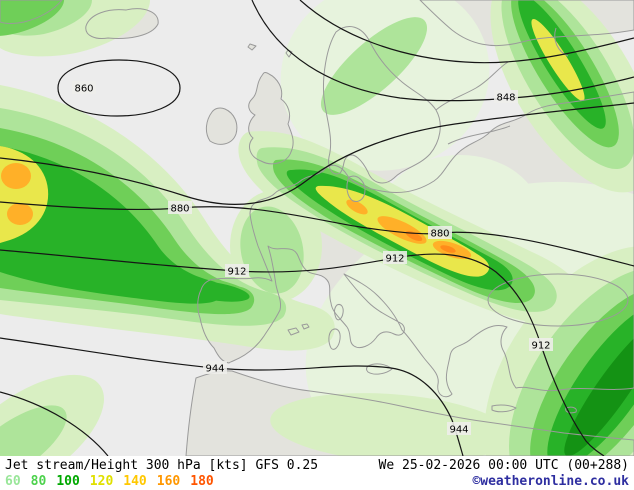  What do you see at coordinates (503, 465) in the screenshot?
I see `valid-datetime: We 25-02-2026 00:00 UTC (00+288)` at bounding box center [503, 465].